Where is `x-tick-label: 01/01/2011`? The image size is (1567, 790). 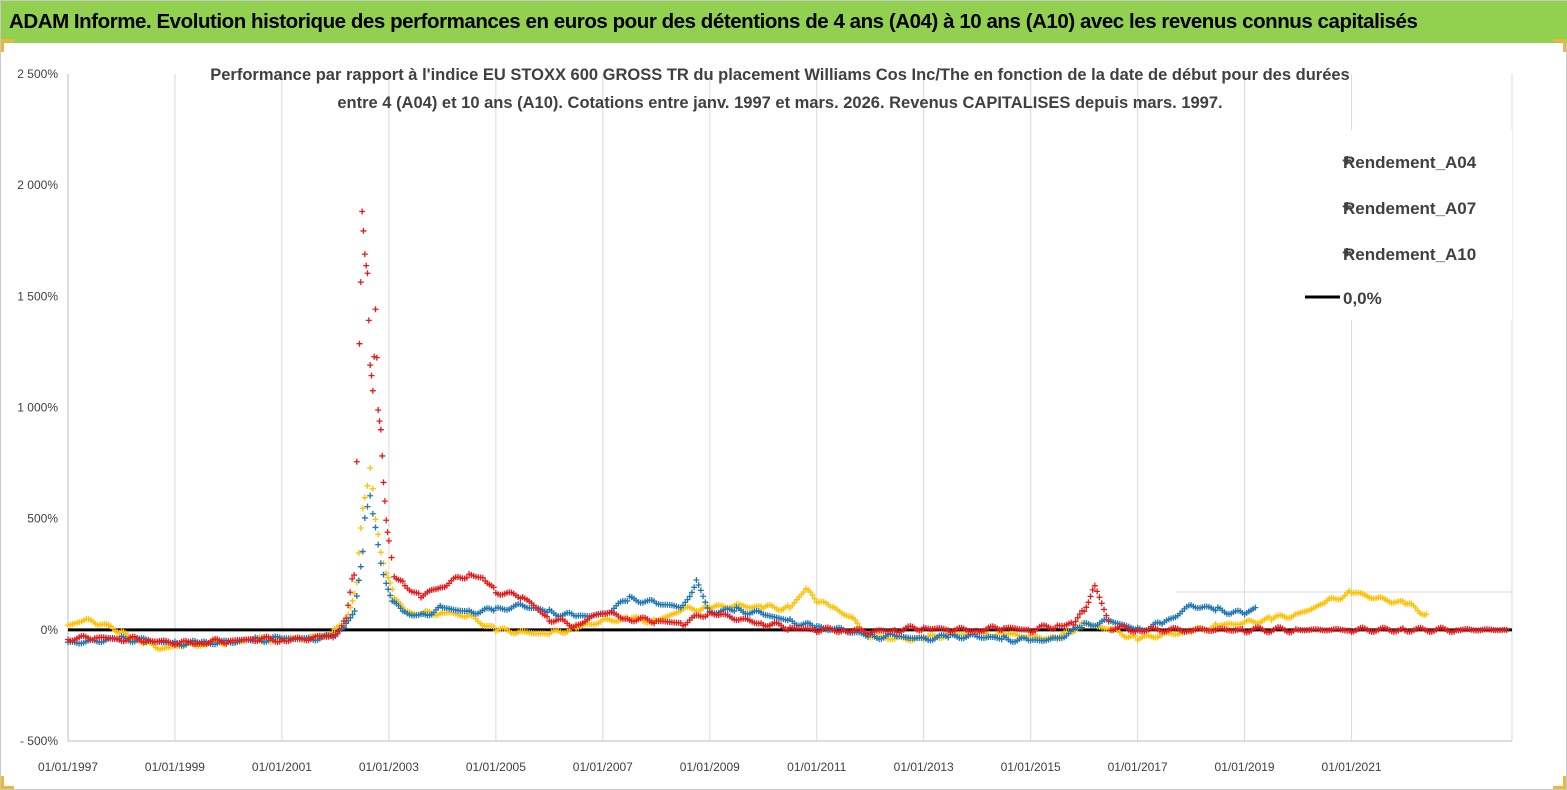 x-tick-label: 01/01/2011 is located at coordinates (816, 767).